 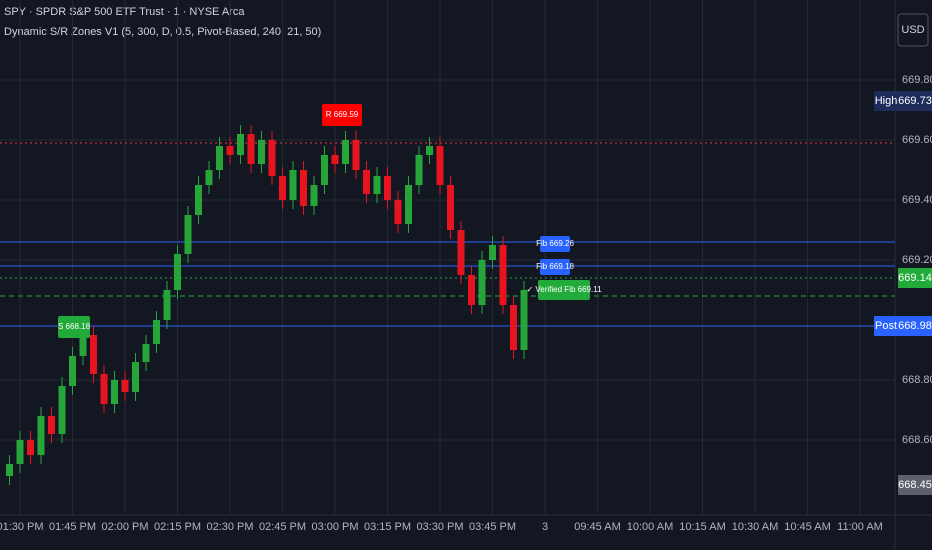 What do you see at coordinates (334, 527) in the screenshot?
I see `x-tick-label: 03:00 PM` at bounding box center [334, 527].